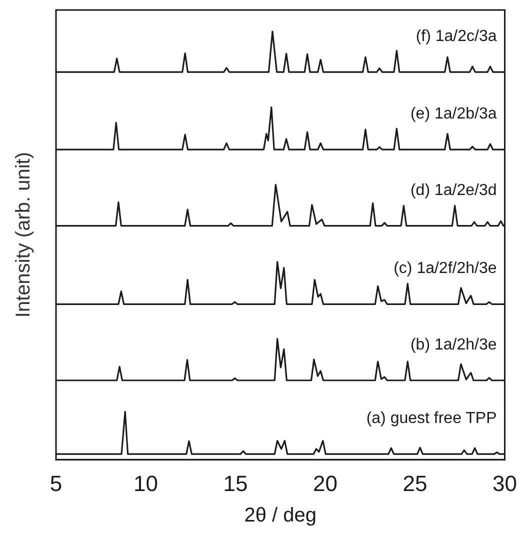 This screenshot has height=534, width=521. Describe the element at coordinates (505, 483) in the screenshot. I see `x-tick-label: 30` at that location.